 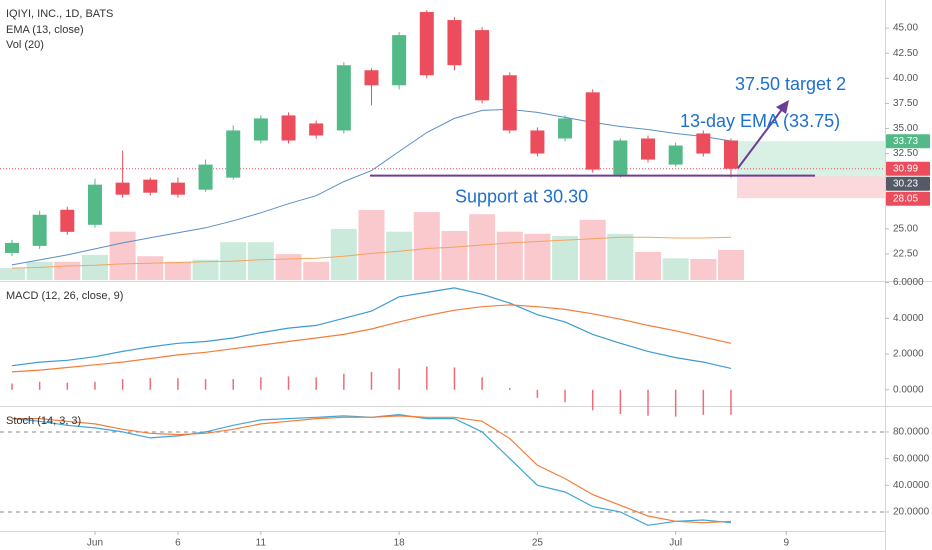 I want to click on x-tick-label: 9, so click(x=786, y=543).